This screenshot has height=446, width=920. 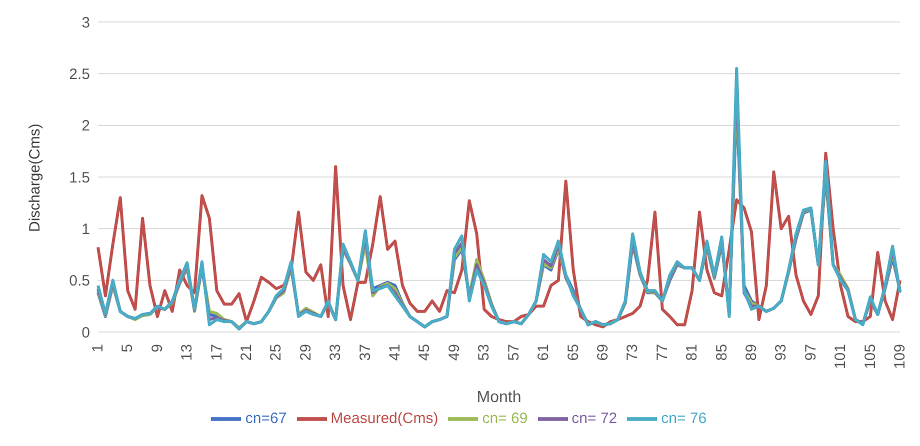 I want to click on x-tick-label: 9, so click(x=157, y=348).